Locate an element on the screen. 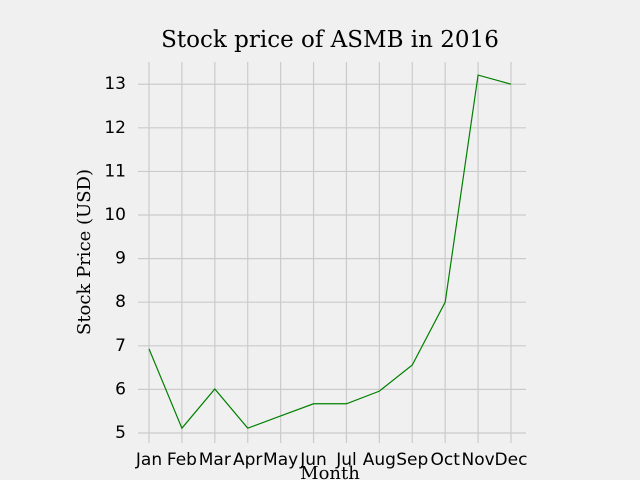  x-tick-label: Nov is located at coordinates (477, 460).